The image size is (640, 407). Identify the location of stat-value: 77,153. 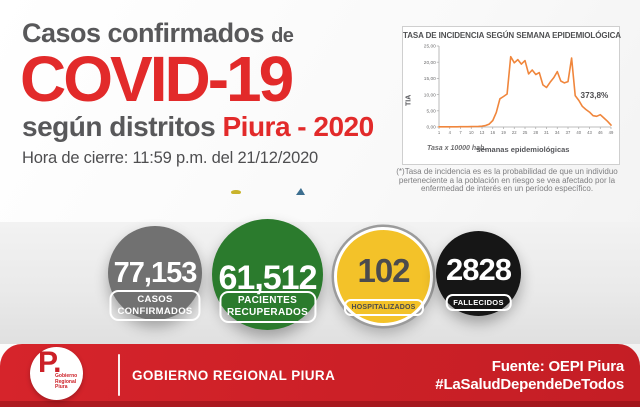
(155, 273).